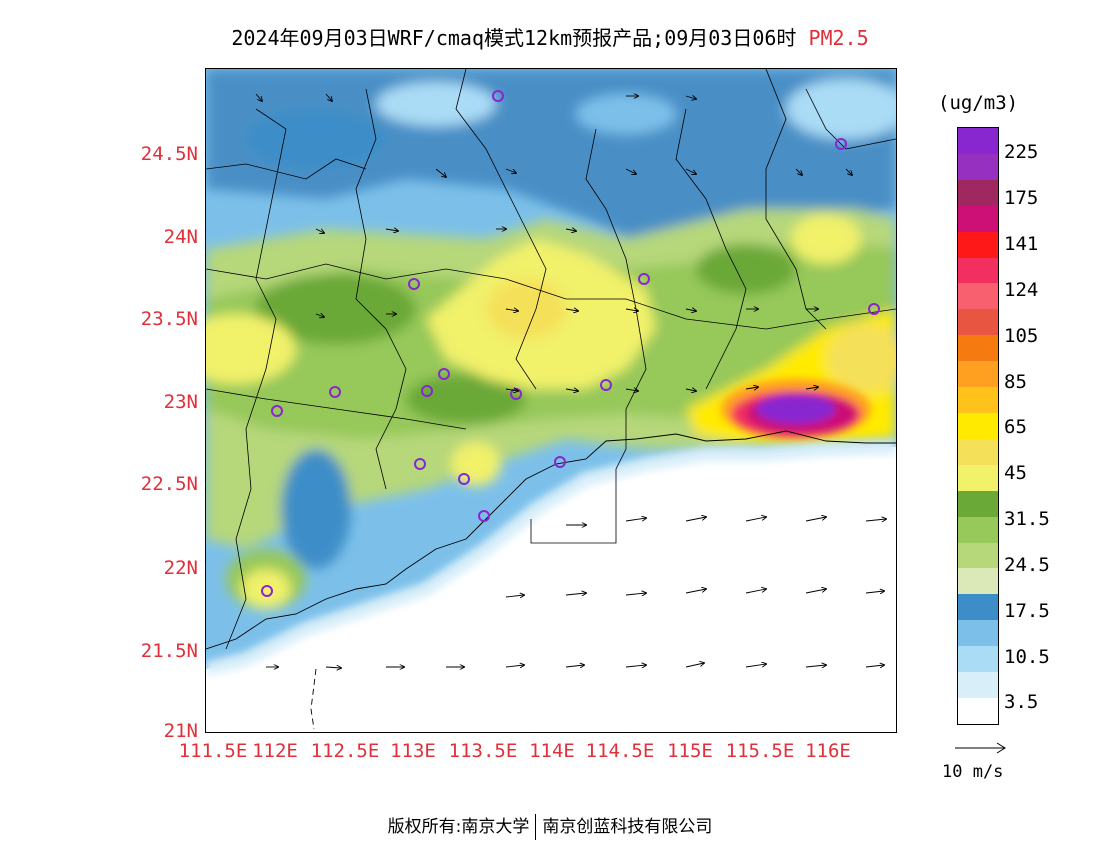  I want to click on colorbar-unit: (ug/m3), so click(978, 103).